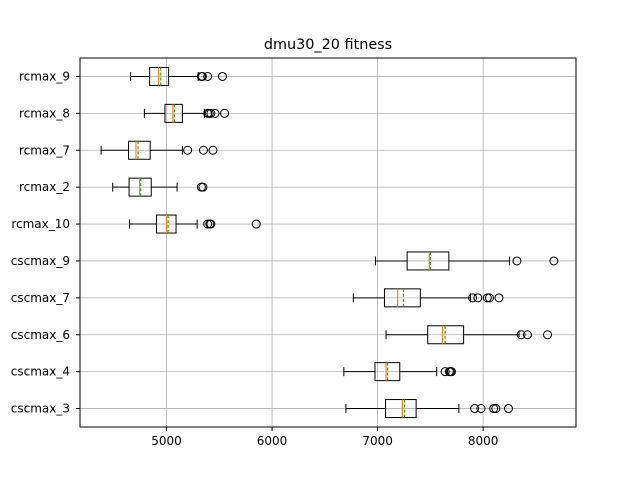 This screenshot has width=640, height=480. What do you see at coordinates (44, 113) in the screenshot?
I see `y-tick-label: rcmax_8` at bounding box center [44, 113].